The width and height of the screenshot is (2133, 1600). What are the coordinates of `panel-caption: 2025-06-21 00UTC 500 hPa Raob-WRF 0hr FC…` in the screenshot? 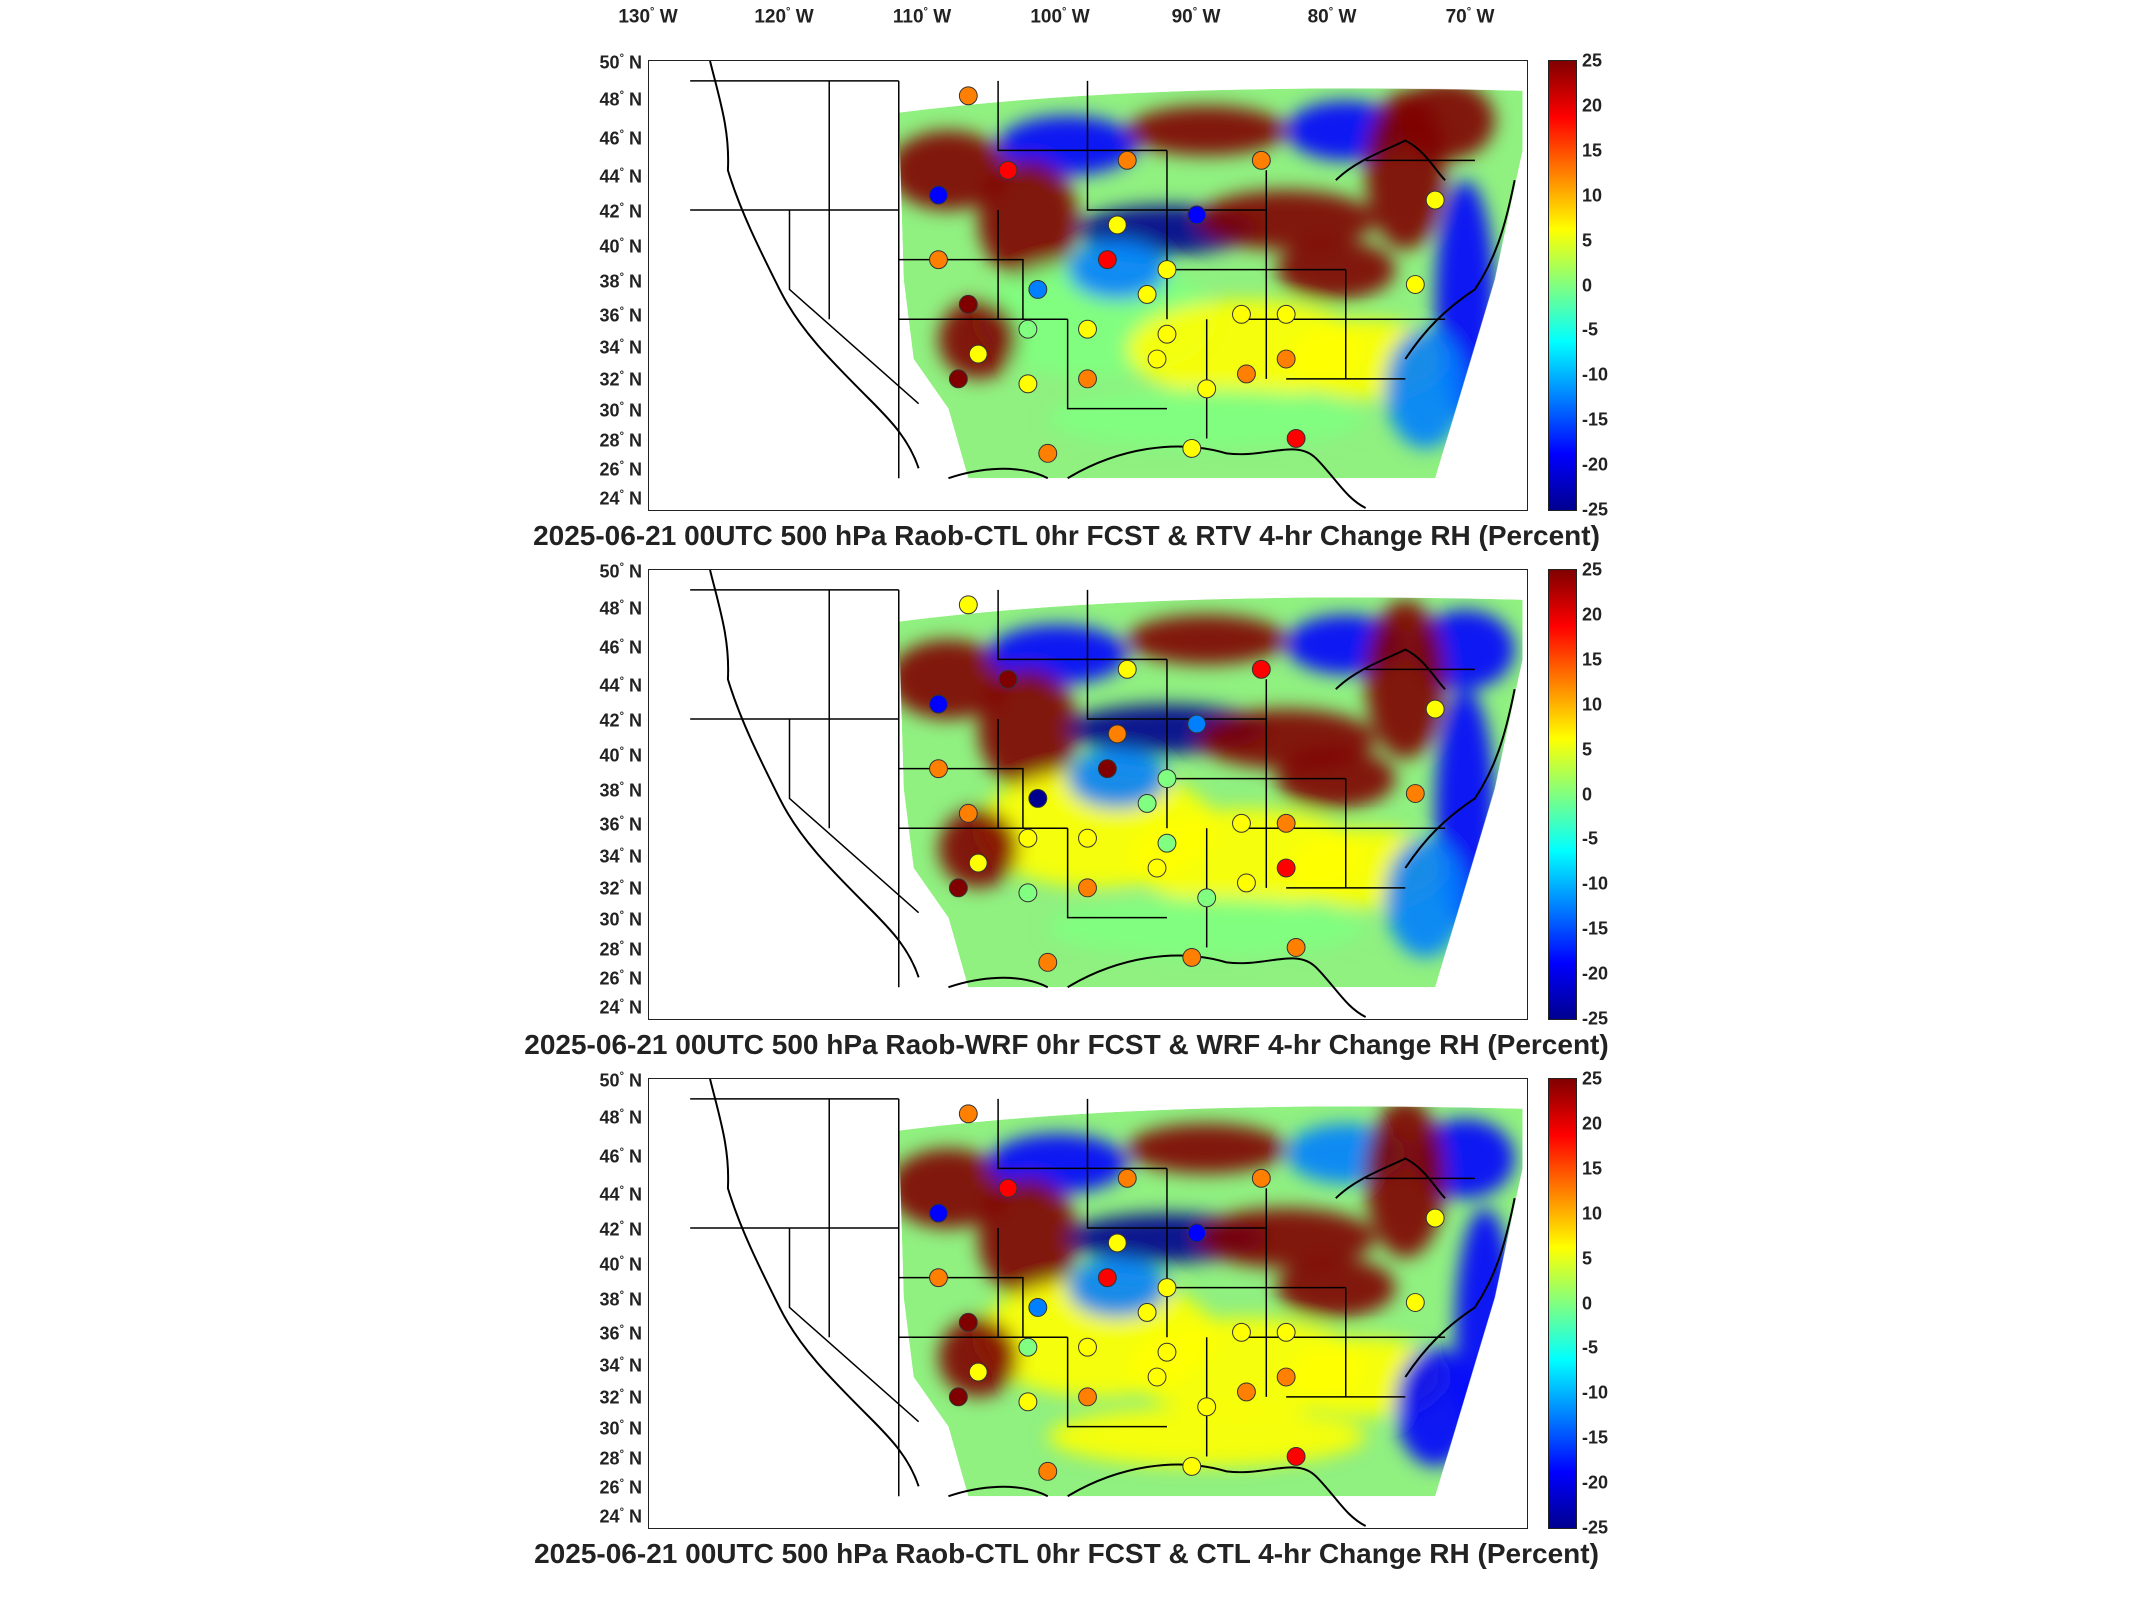 It's located at (1066, 1044).